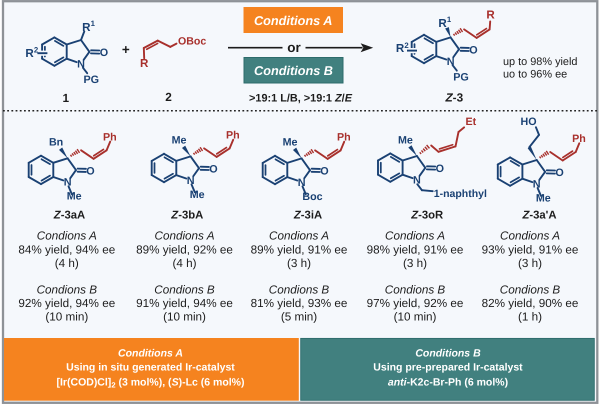 Image resolution: width=600 pixels, height=410 pixels. Describe the element at coordinates (150, 368) in the screenshot. I see `svg-text:Using in situ generated Ir-cat: Using in situ generated Ir-catalyst` at that location.